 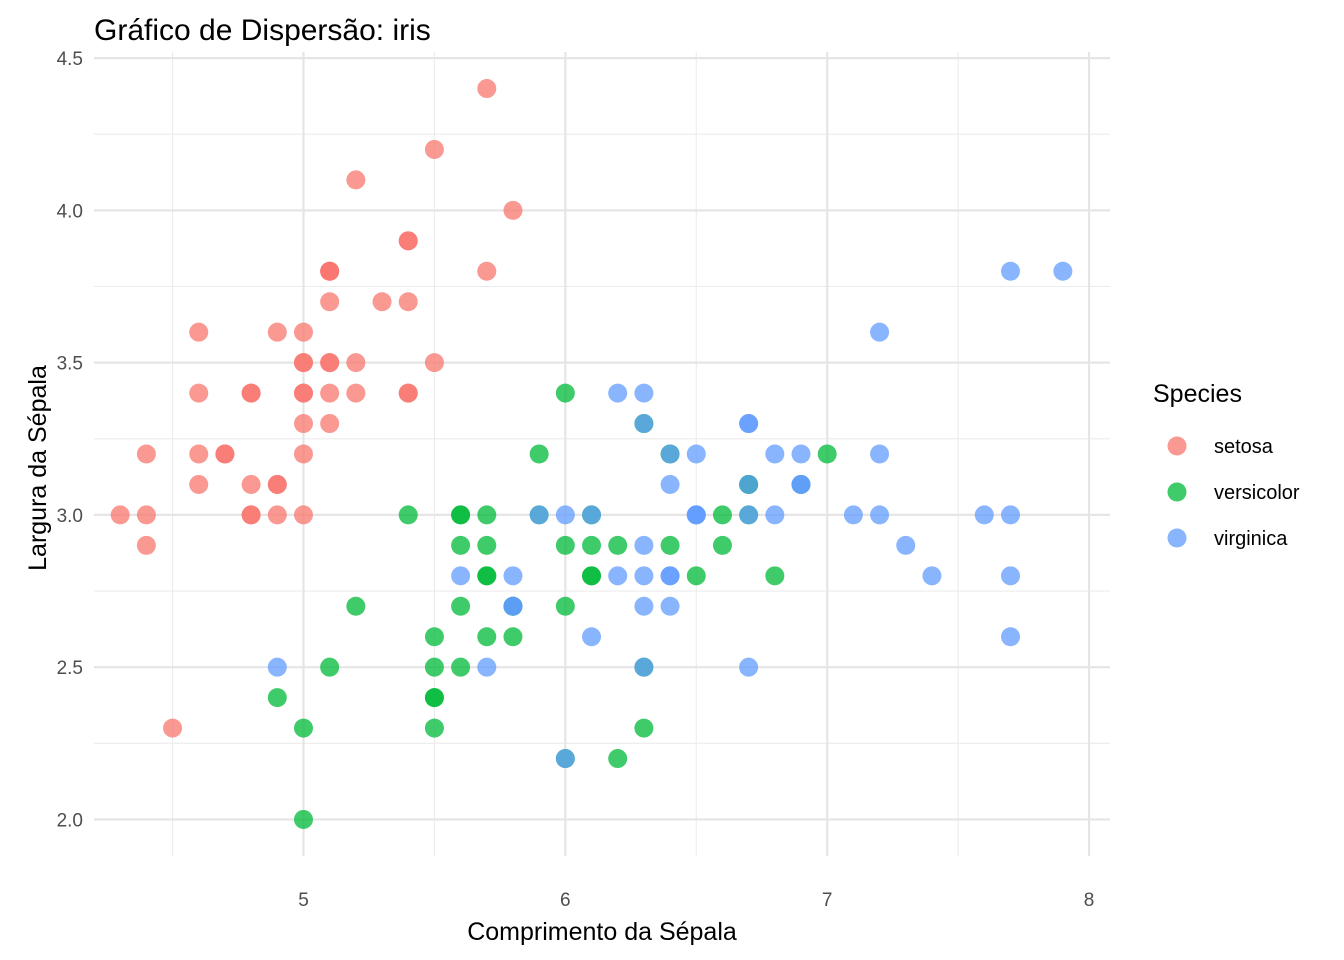 I want to click on y-tick-label: 2.0, so click(x=70, y=820).